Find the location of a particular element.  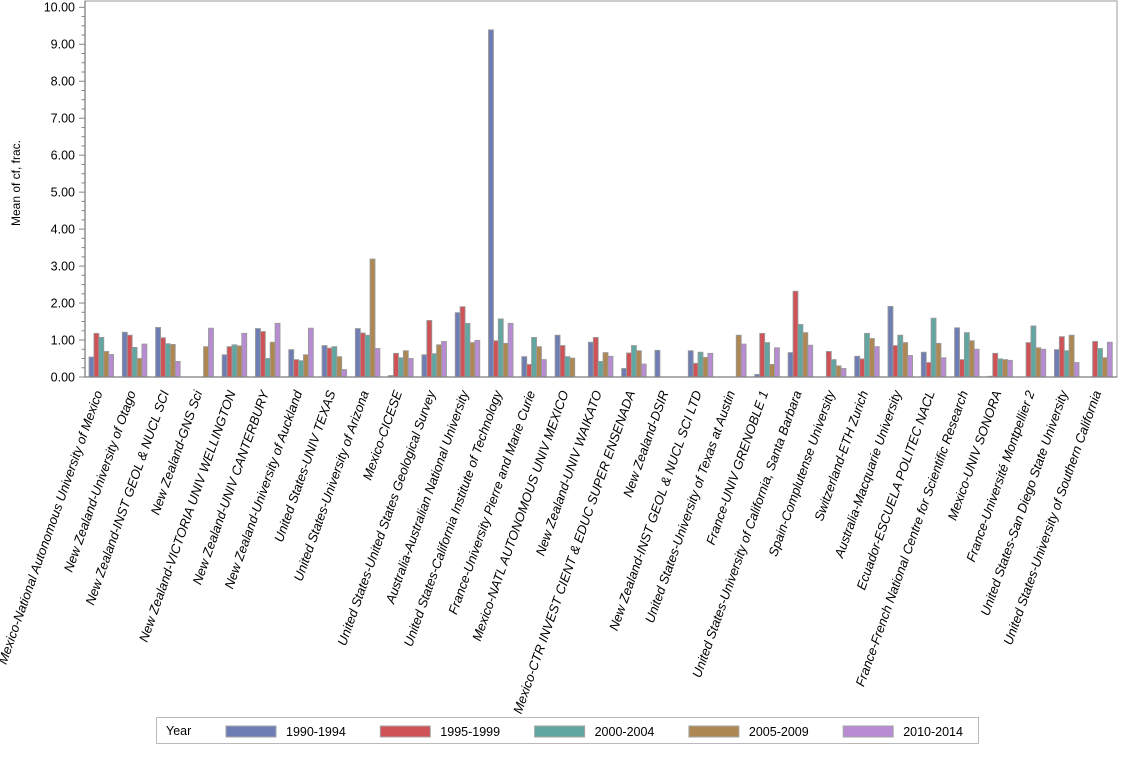

svg-text: Year is located at coordinates (178, 731).